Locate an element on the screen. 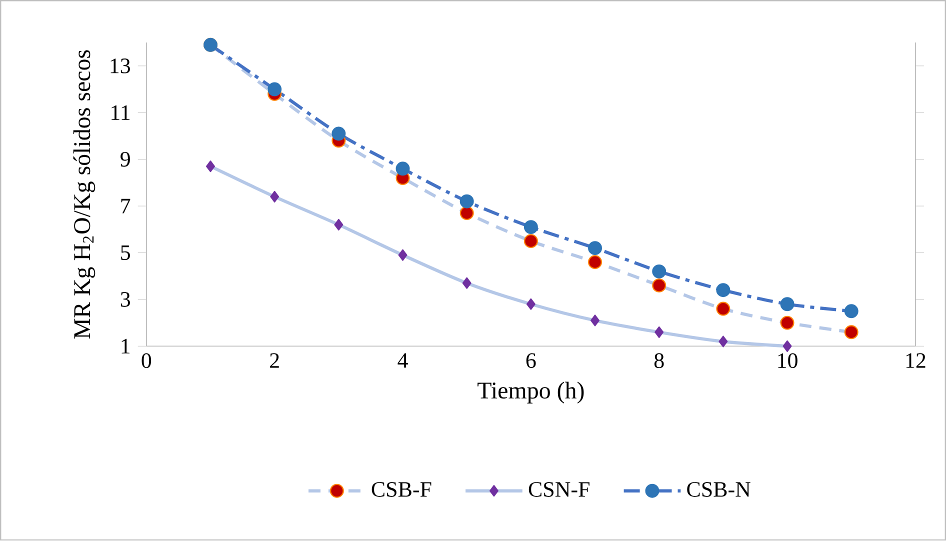 The height and width of the screenshot is (541, 946). y-tick-label: 3 is located at coordinates (125, 300).